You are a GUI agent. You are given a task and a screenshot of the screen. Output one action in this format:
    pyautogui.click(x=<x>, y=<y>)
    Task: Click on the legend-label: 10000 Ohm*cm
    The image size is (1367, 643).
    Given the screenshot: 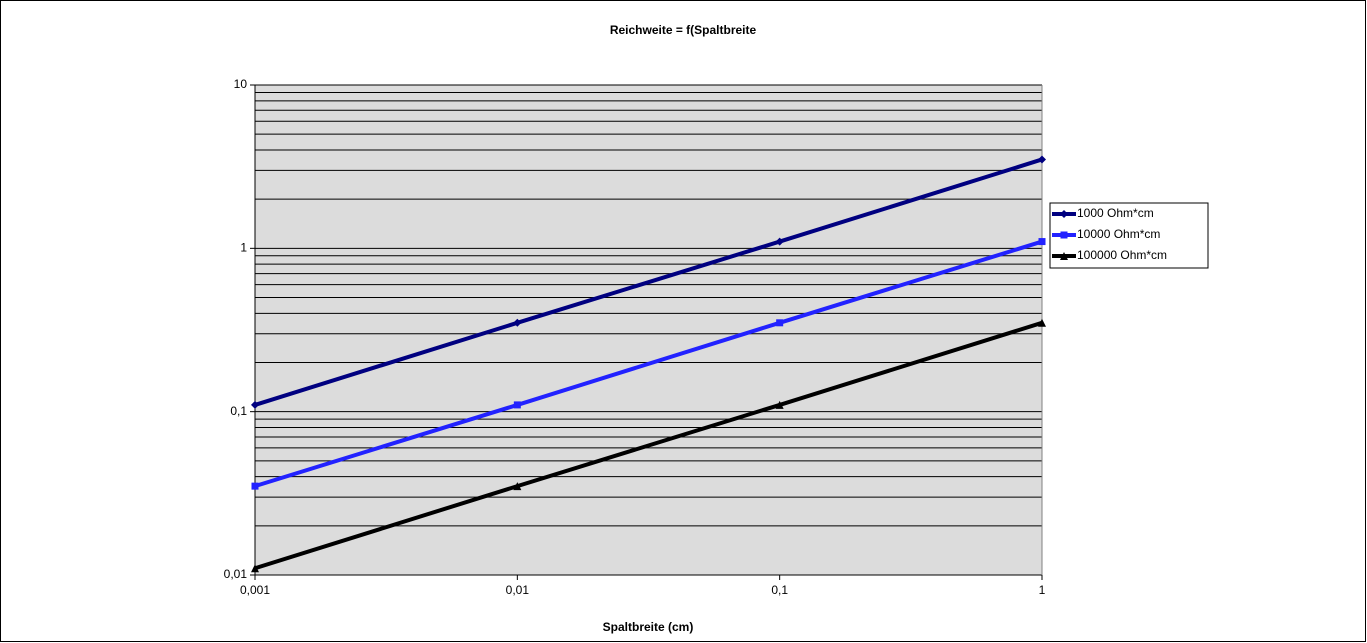 What is the action you would take?
    pyautogui.click(x=1118, y=234)
    